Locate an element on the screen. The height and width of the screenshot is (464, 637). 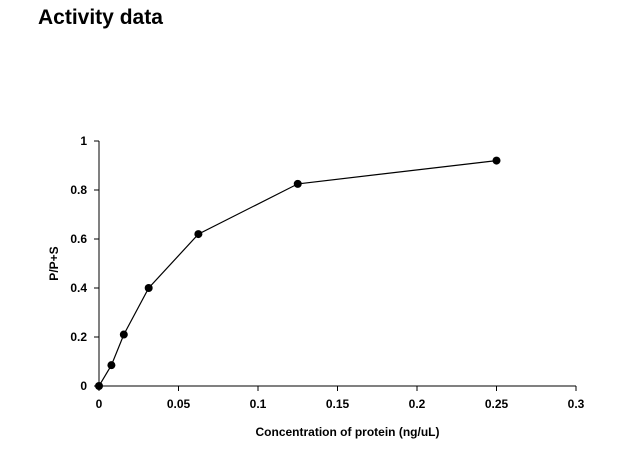
x-axis-title: Concentration of protein (ng/uL) is located at coordinates (348, 432).